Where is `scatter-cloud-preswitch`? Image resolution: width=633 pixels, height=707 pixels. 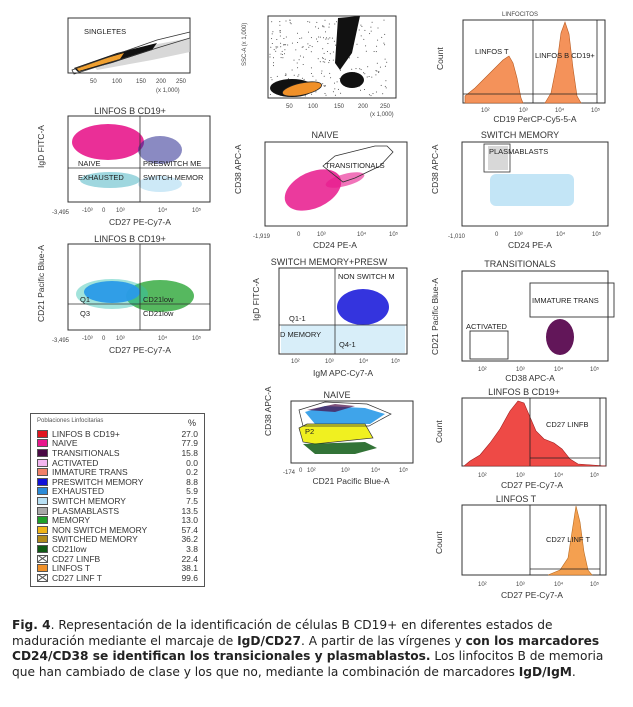 scatter-cloud-preswitch is located at coordinates (160, 150).